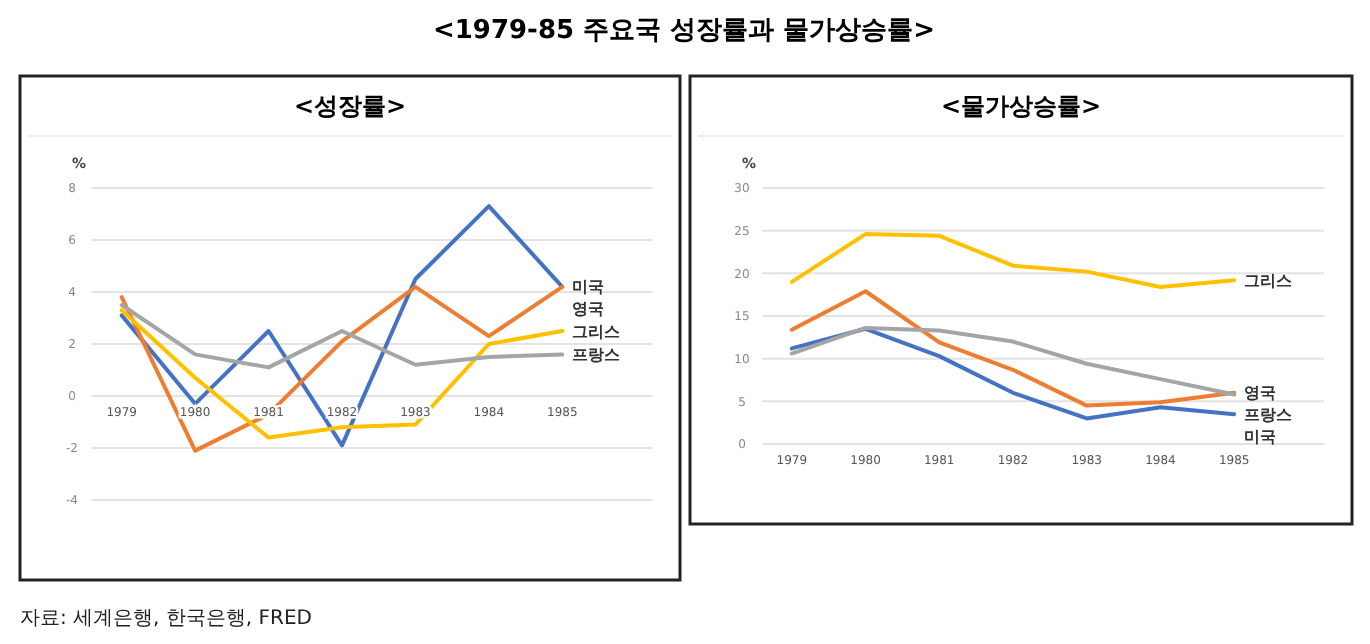 This screenshot has height=644, width=1370. Describe the element at coordinates (1021, 106) in the screenshot. I see `chart-title: <물가상승률>` at that location.